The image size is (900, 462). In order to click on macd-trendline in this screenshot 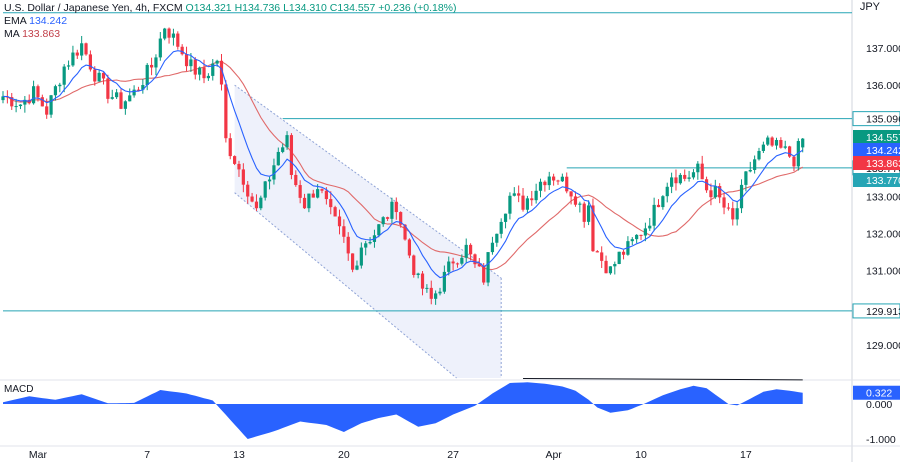, I will do `click(663, 379)`.